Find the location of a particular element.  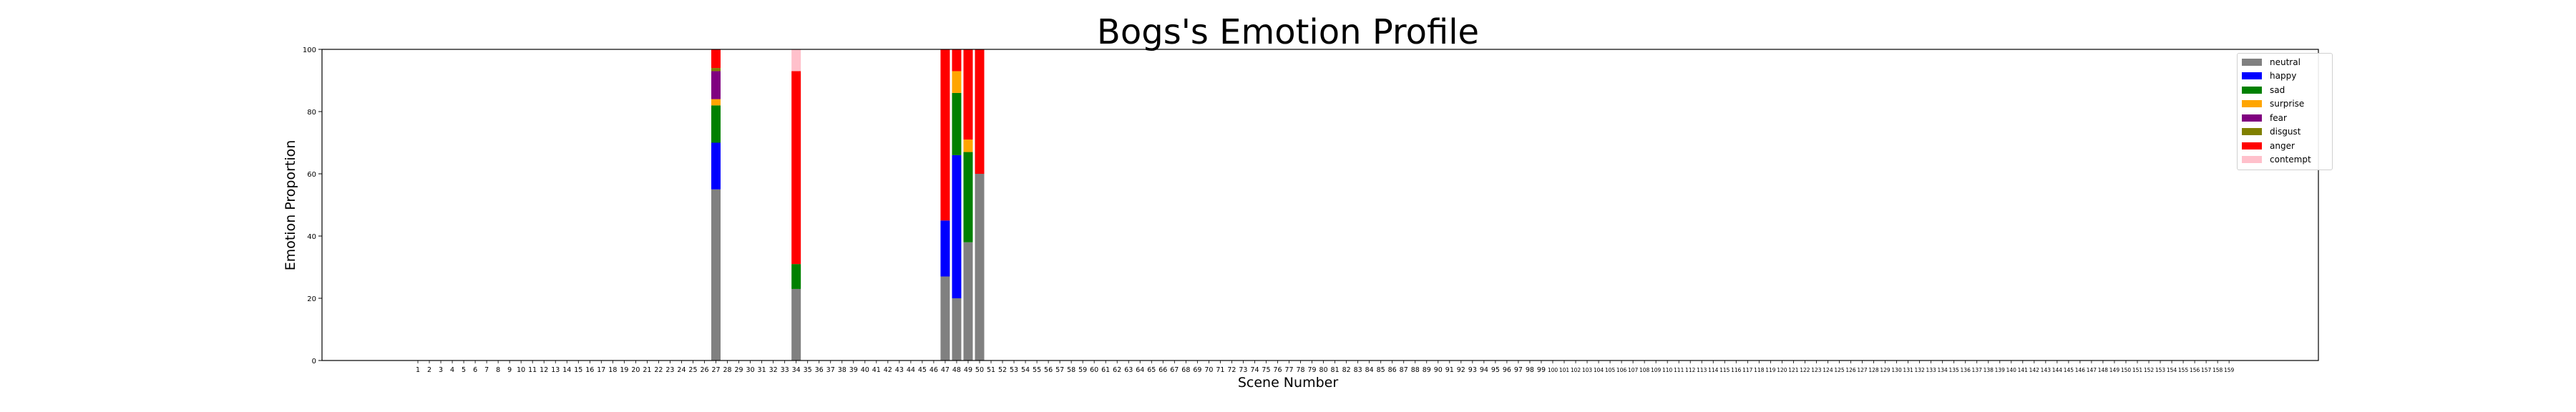

x-tick-label: 19 is located at coordinates (624, 370).